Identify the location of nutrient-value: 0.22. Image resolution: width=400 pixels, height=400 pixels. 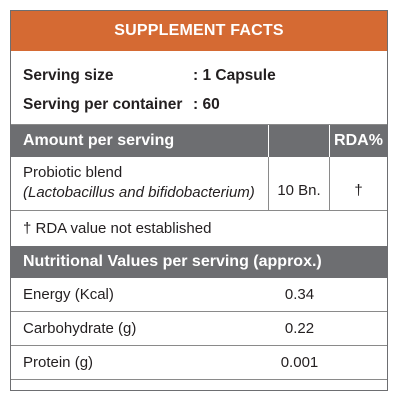
(299, 328).